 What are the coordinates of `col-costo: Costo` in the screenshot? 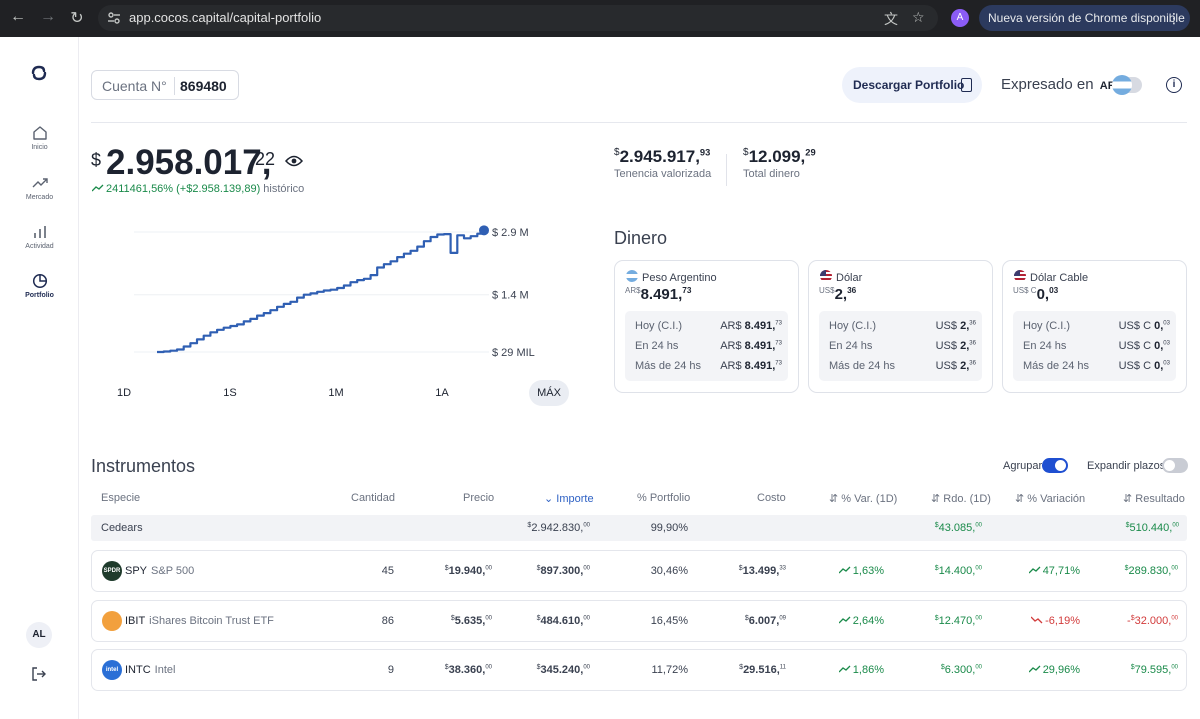 It's located at (771, 498).